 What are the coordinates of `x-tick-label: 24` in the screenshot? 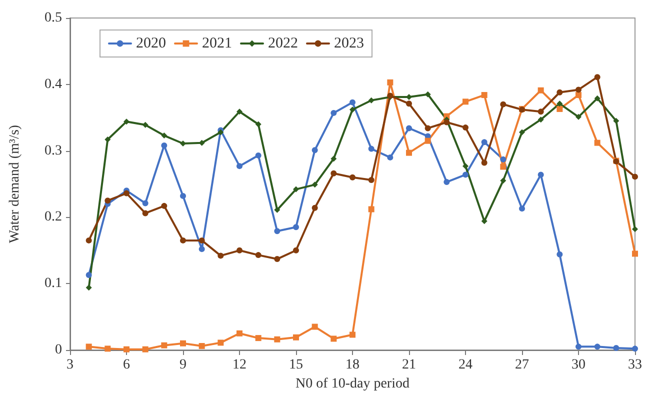 It's located at (465, 365).